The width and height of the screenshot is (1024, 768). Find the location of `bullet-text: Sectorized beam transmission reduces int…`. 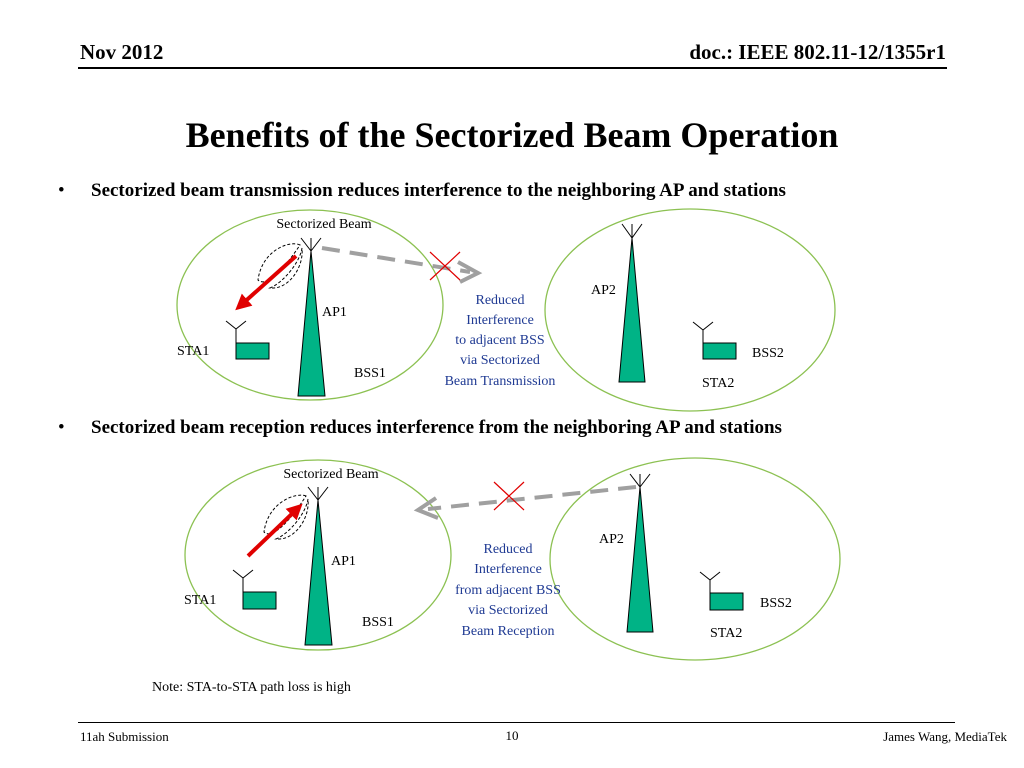

bullet-text: Sectorized beam transmission reduces int… is located at coordinates (438, 190).